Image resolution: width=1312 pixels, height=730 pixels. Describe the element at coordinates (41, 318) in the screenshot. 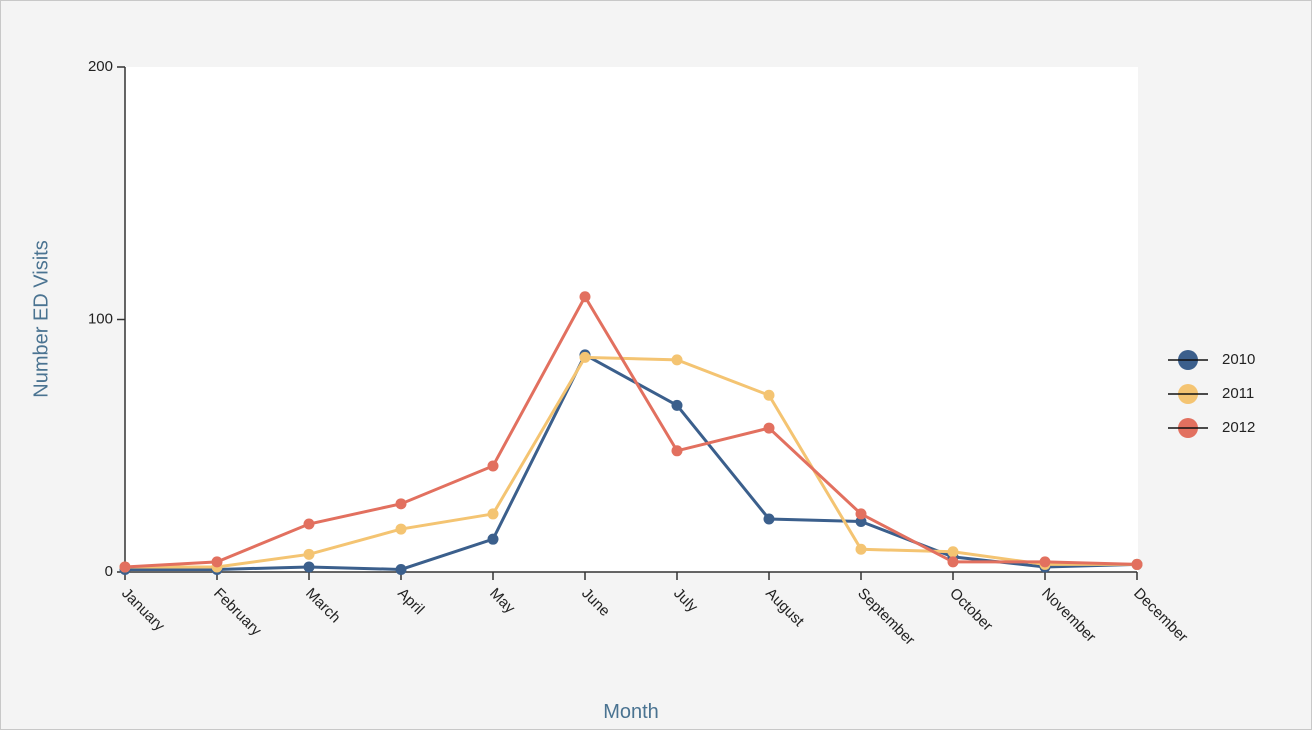

I see `y-axis-title: Number ED Visits` at that location.